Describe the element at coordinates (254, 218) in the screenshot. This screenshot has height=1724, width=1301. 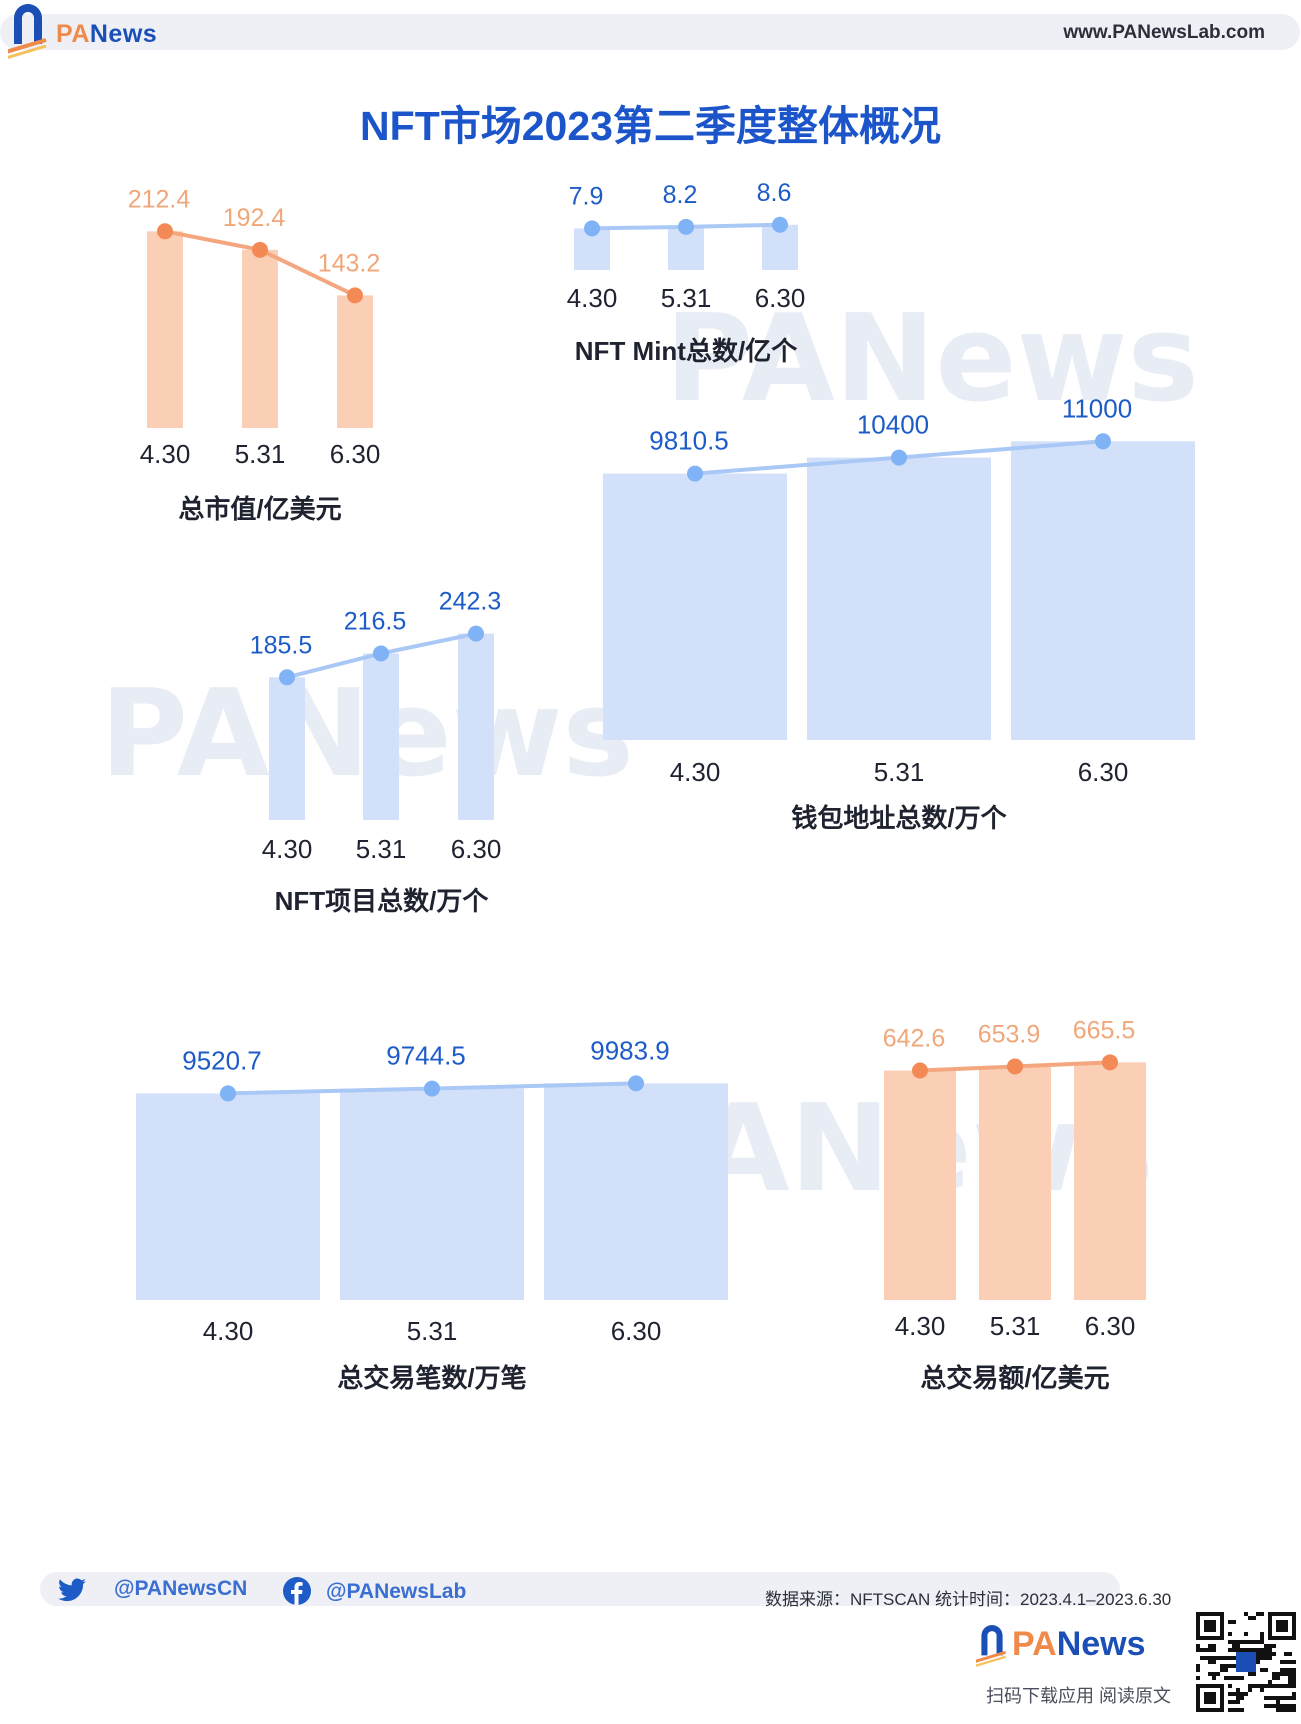
I see `data-label: 192.4` at that location.